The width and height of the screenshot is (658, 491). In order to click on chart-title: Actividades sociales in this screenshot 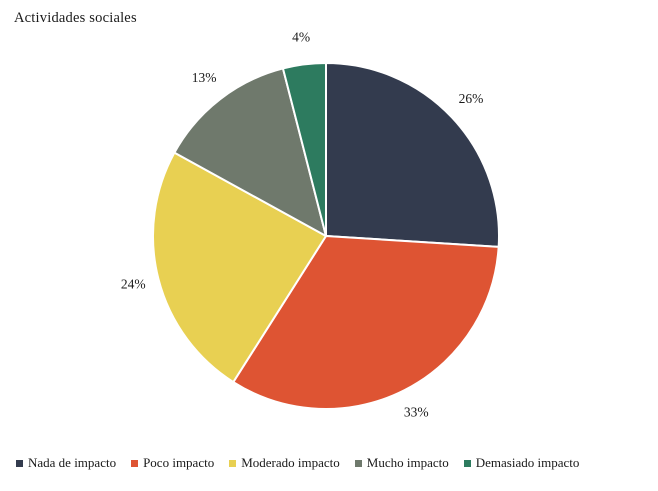, I will do `click(75, 18)`.